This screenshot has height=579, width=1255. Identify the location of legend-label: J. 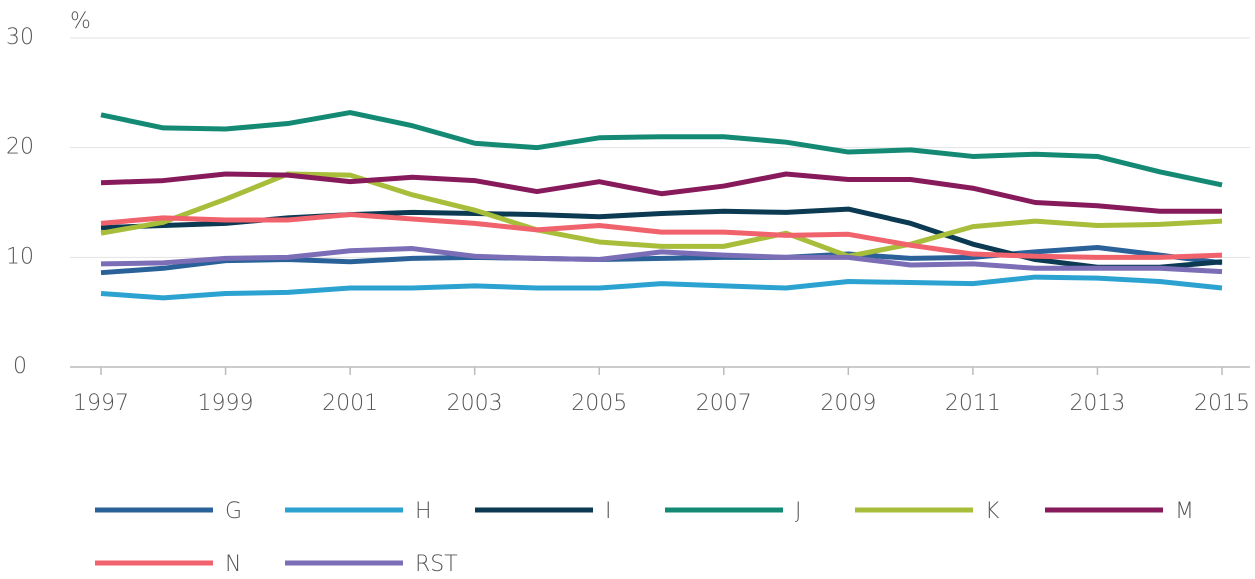
(798, 511).